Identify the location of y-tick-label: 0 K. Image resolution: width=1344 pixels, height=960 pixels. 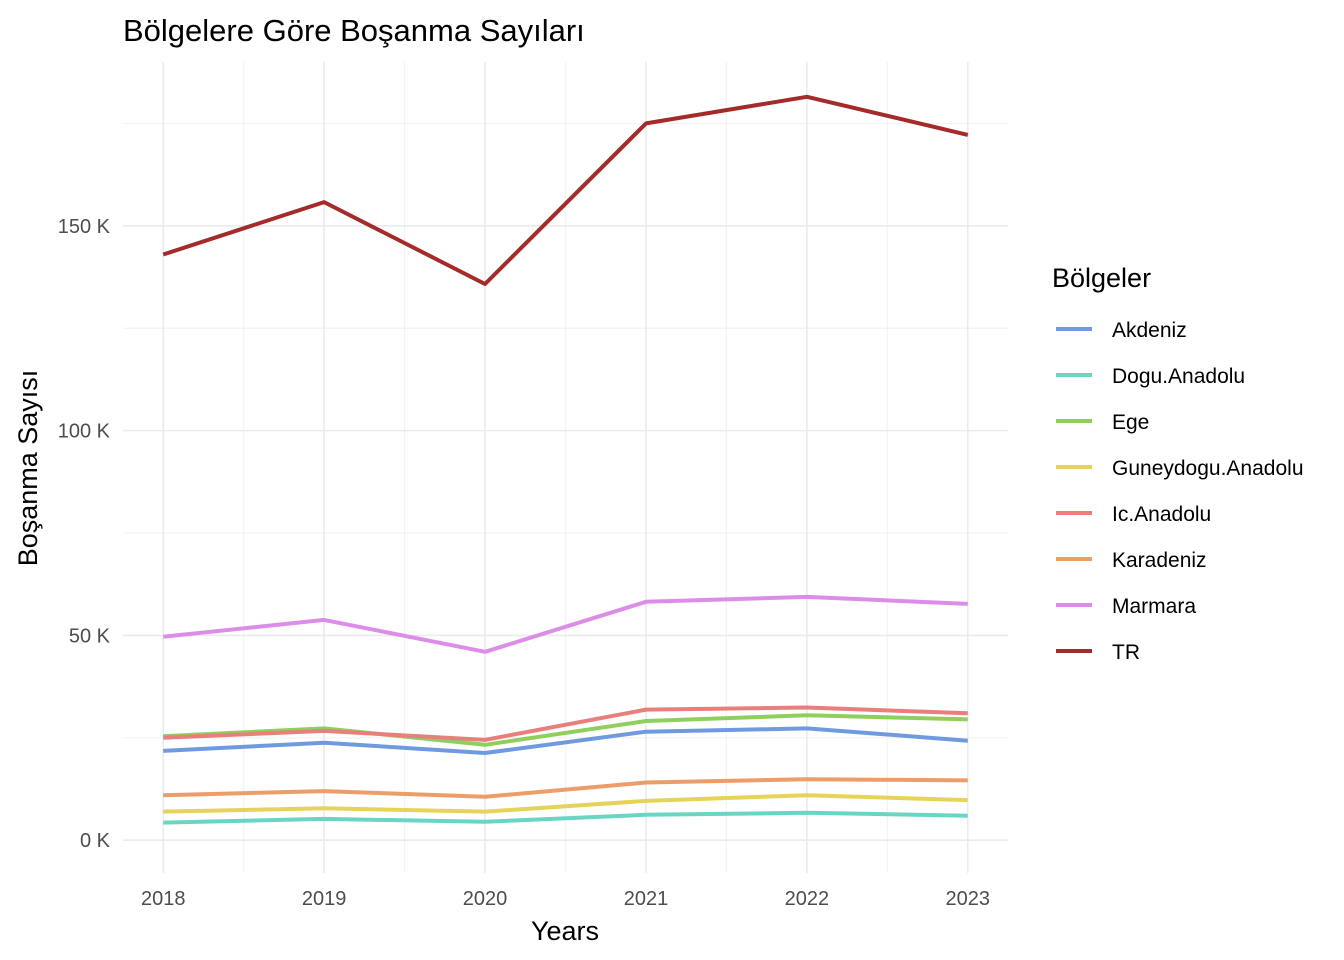
(95, 841).